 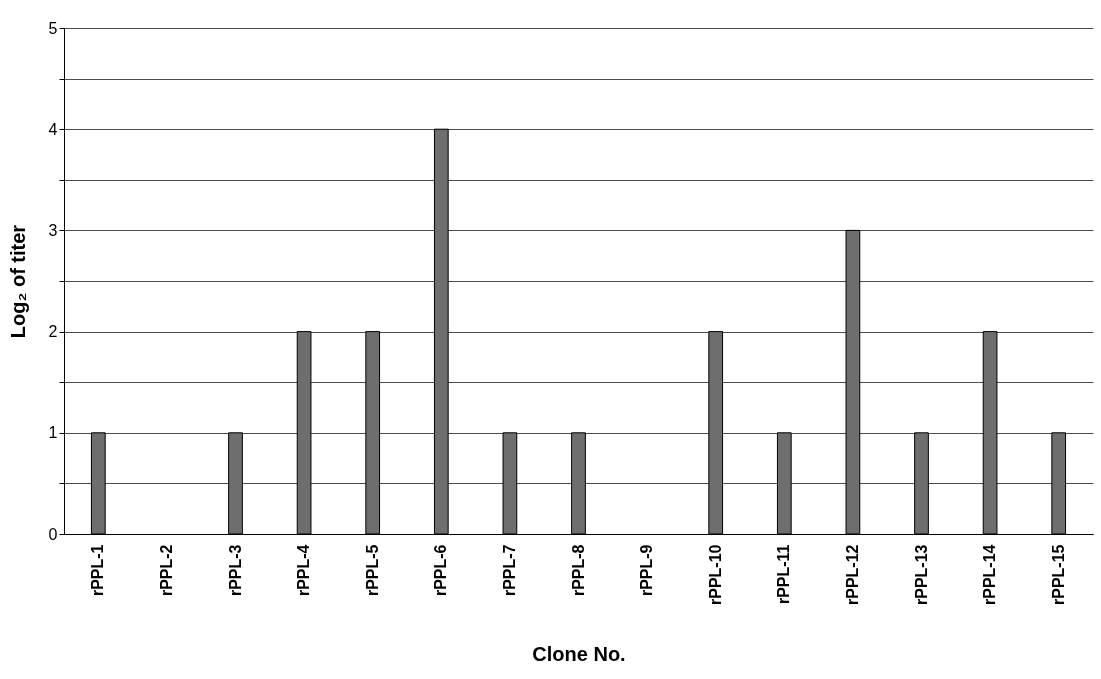 What do you see at coordinates (166, 570) in the screenshot?
I see `x-tick-label: rPPL-2` at bounding box center [166, 570].